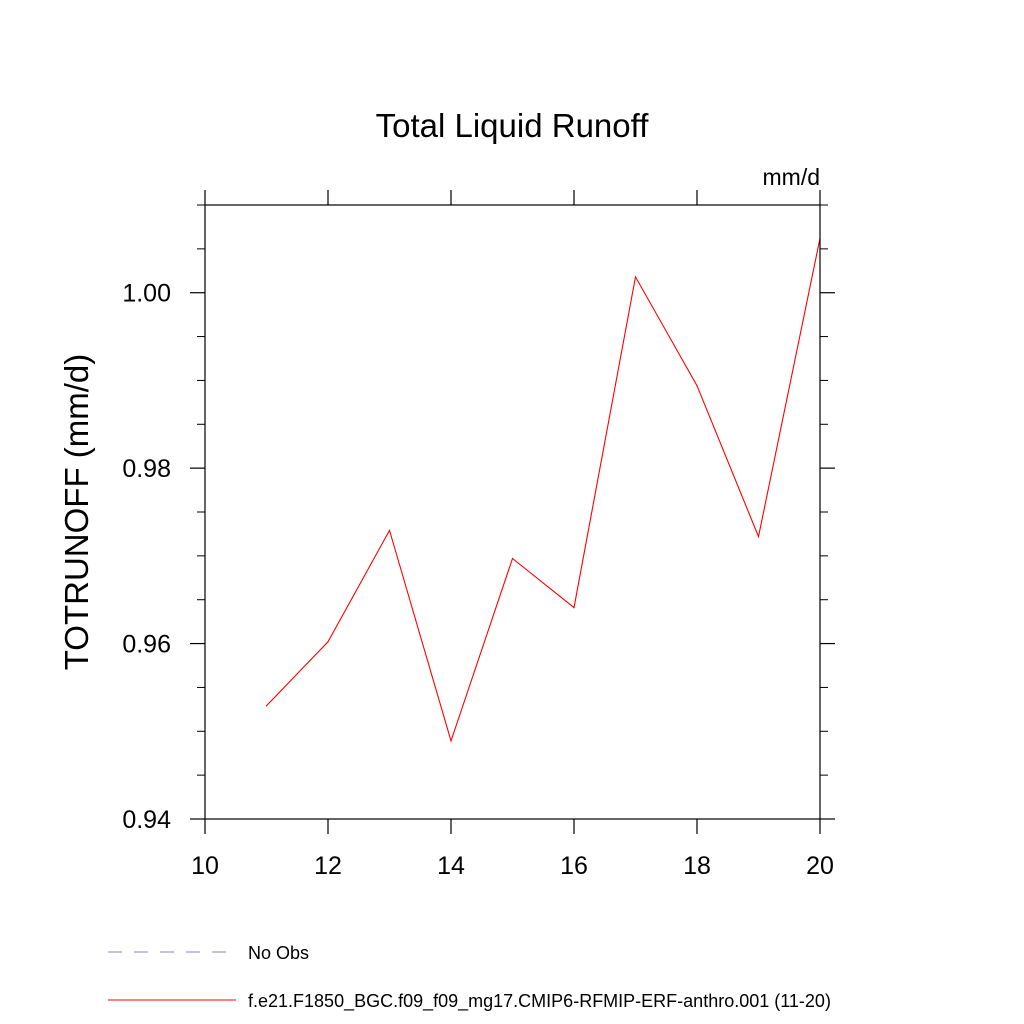 This screenshot has width=1024, height=1024. Describe the element at coordinates (328, 866) in the screenshot. I see `x-tick-label: 12` at that location.